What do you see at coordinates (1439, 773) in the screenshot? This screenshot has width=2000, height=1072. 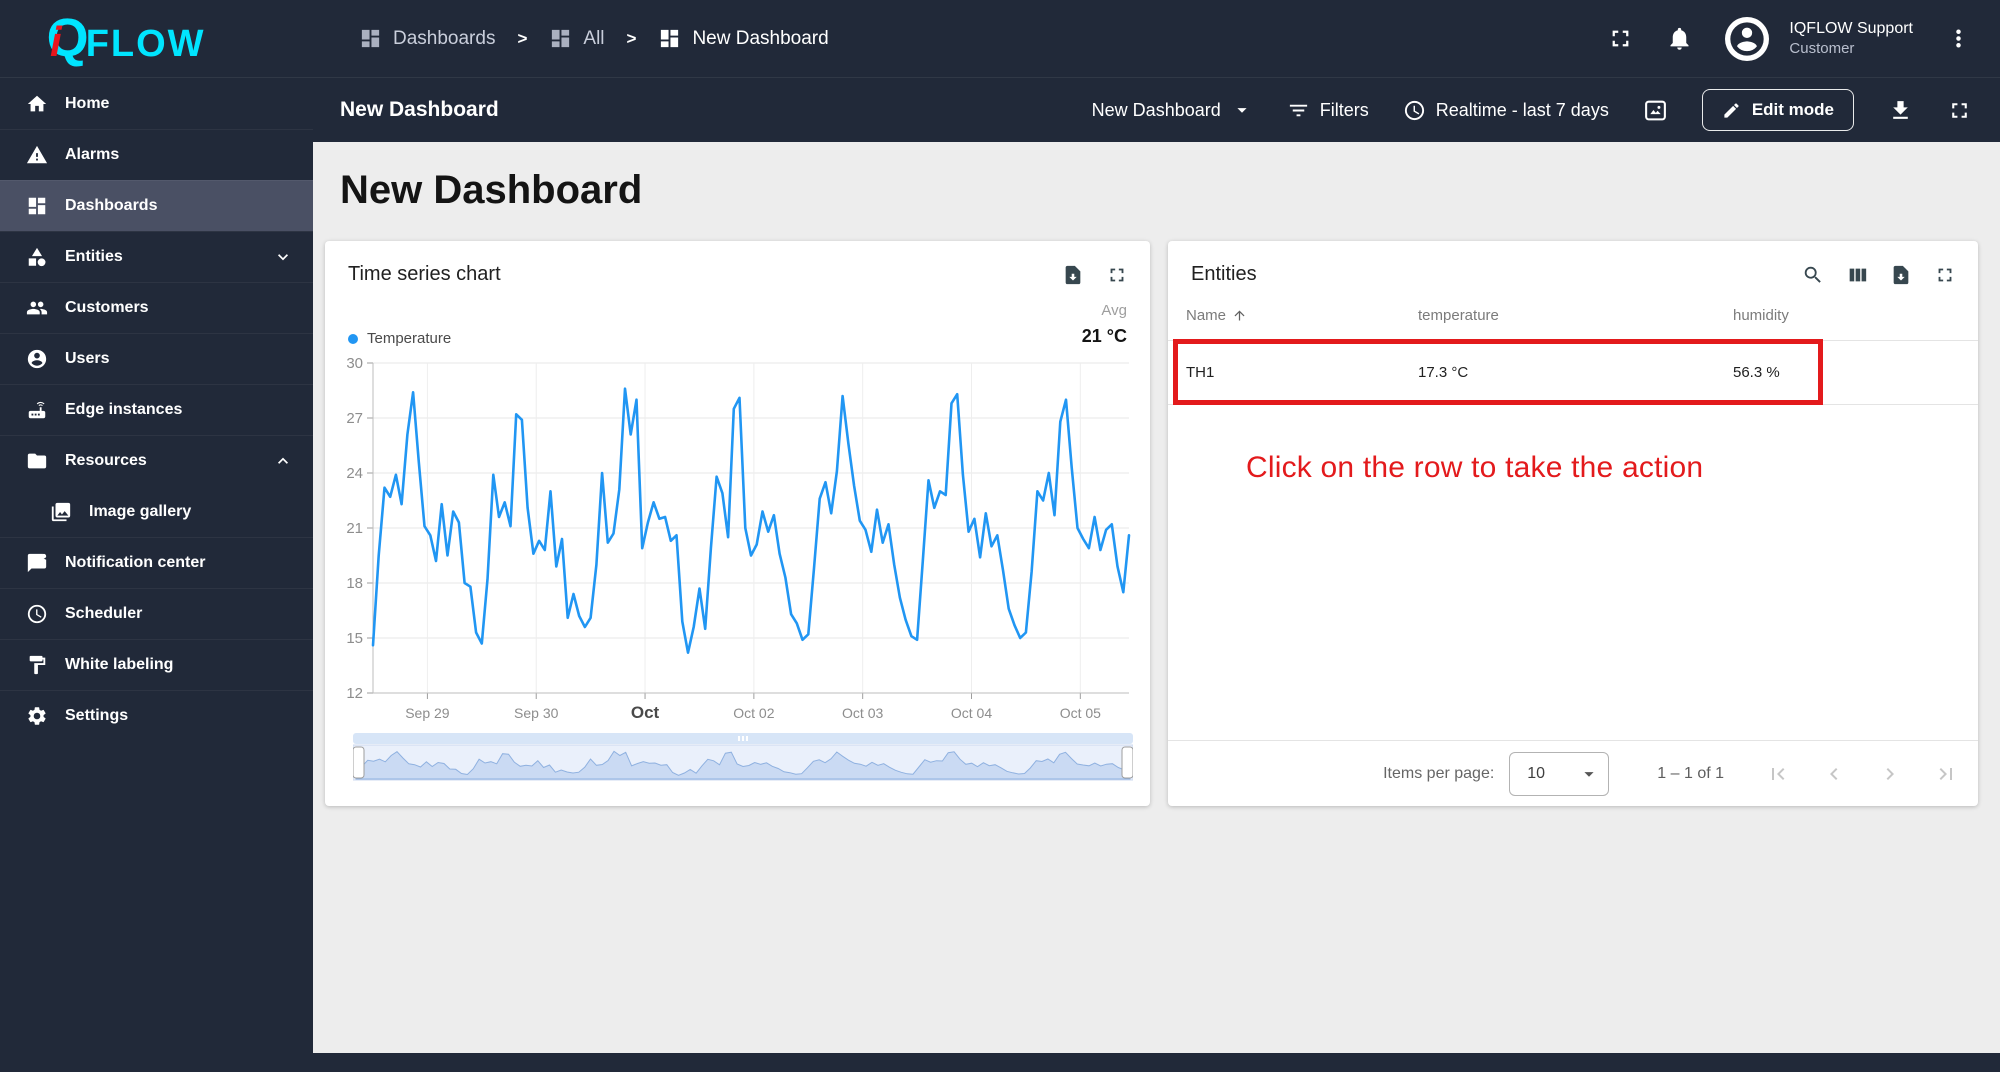 I see `items-per-page-label: Items per page:` at bounding box center [1439, 773].